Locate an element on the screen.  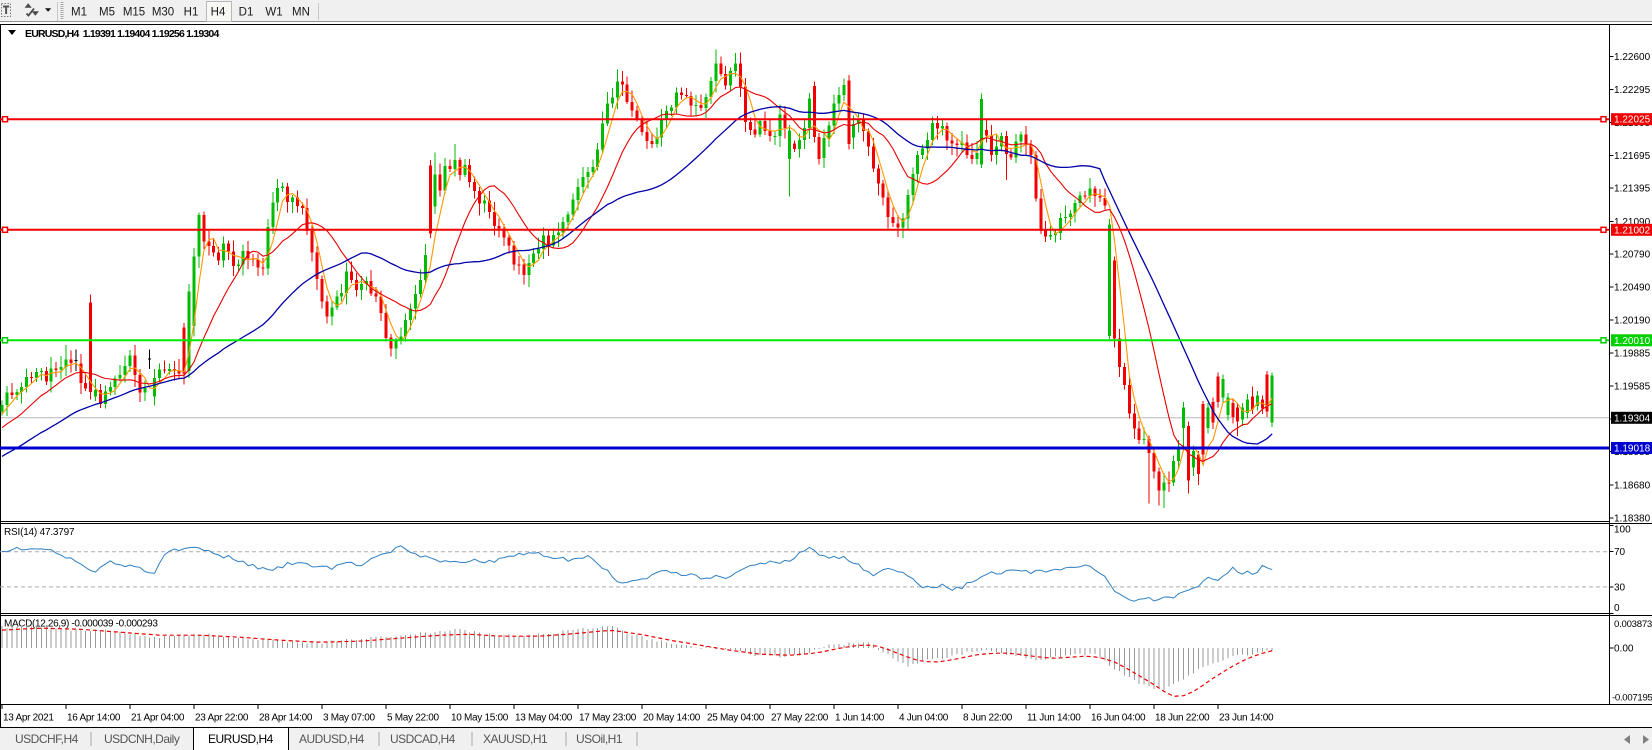
svg-text: 13 May 04:00 is located at coordinates (544, 718).